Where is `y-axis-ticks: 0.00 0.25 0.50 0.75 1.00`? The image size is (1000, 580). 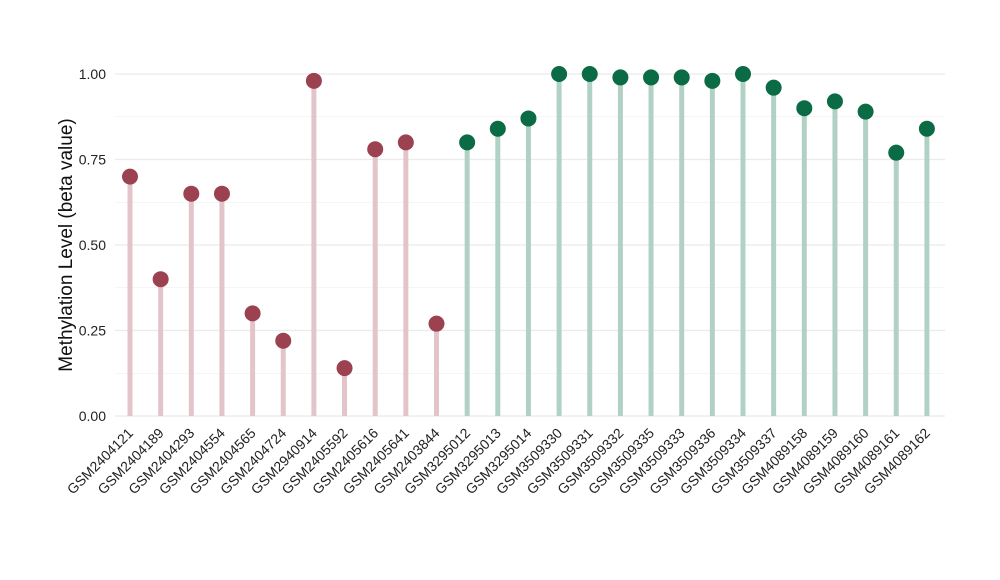
y-axis-ticks: 0.00 0.25 0.50 0.75 1.00 is located at coordinates (92, 245).